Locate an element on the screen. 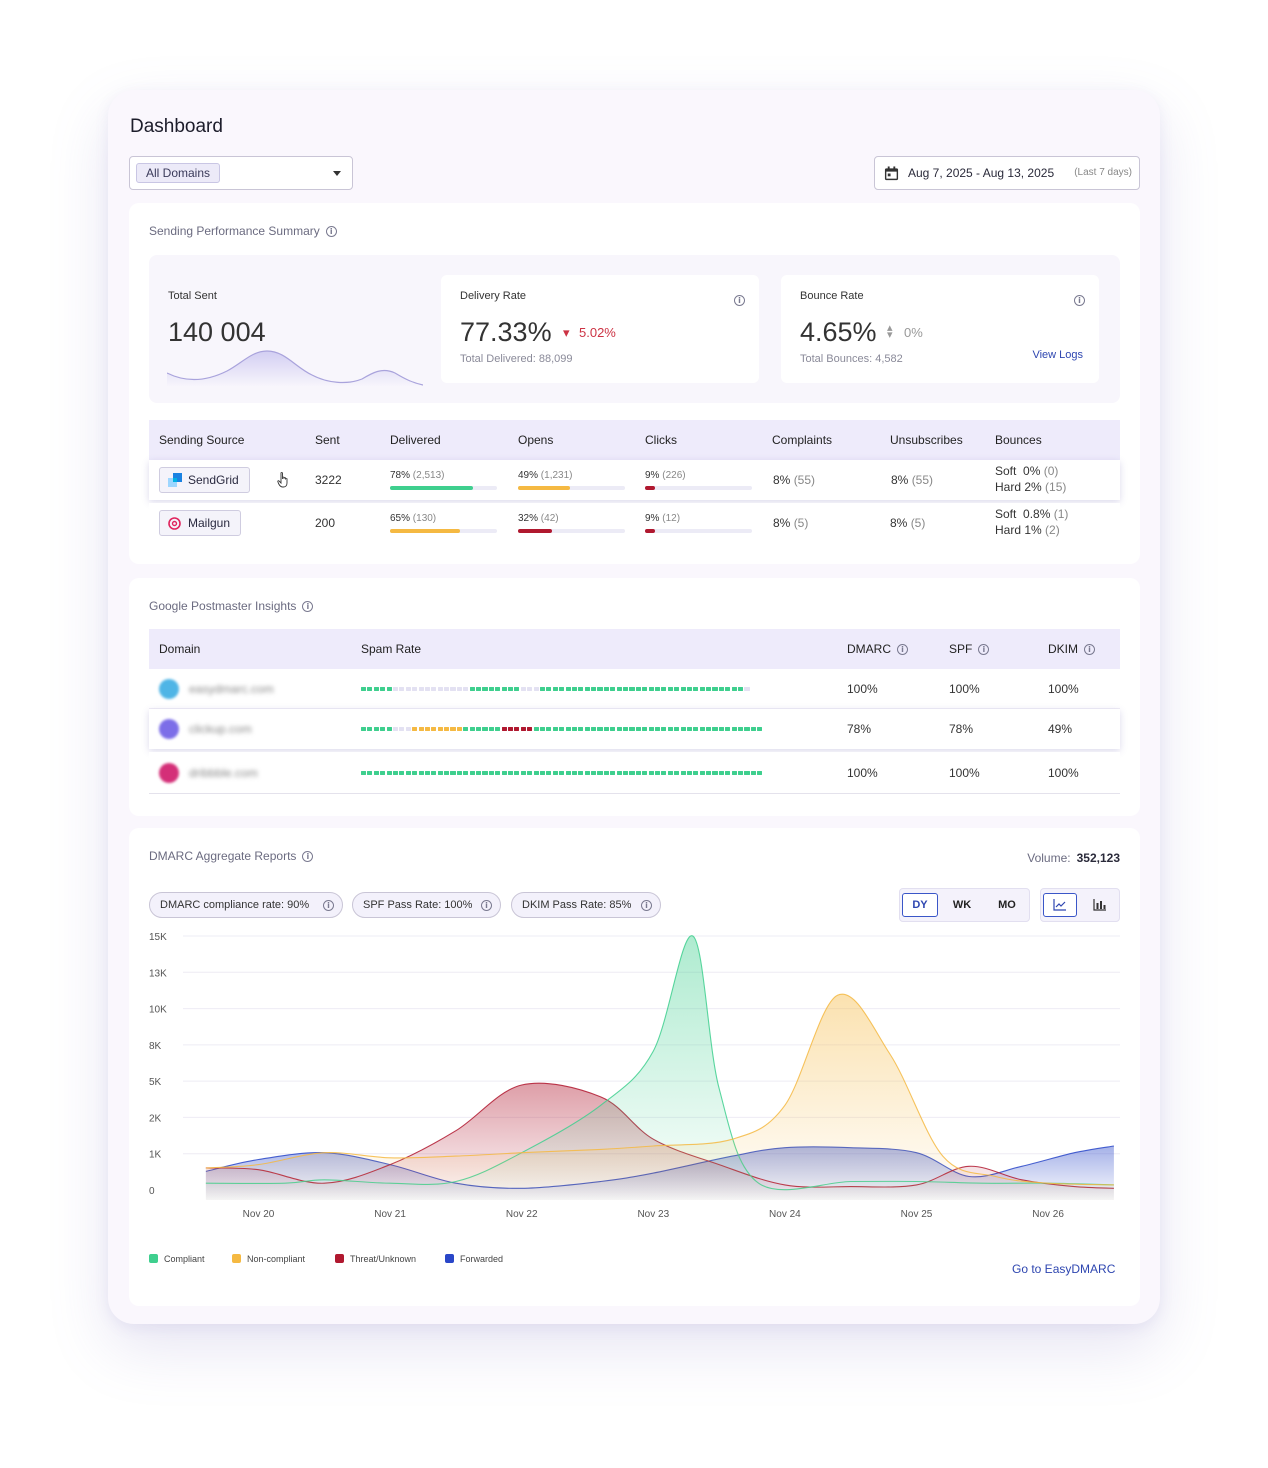 The width and height of the screenshot is (1268, 1468). period-week-button: WK is located at coordinates (962, 905).